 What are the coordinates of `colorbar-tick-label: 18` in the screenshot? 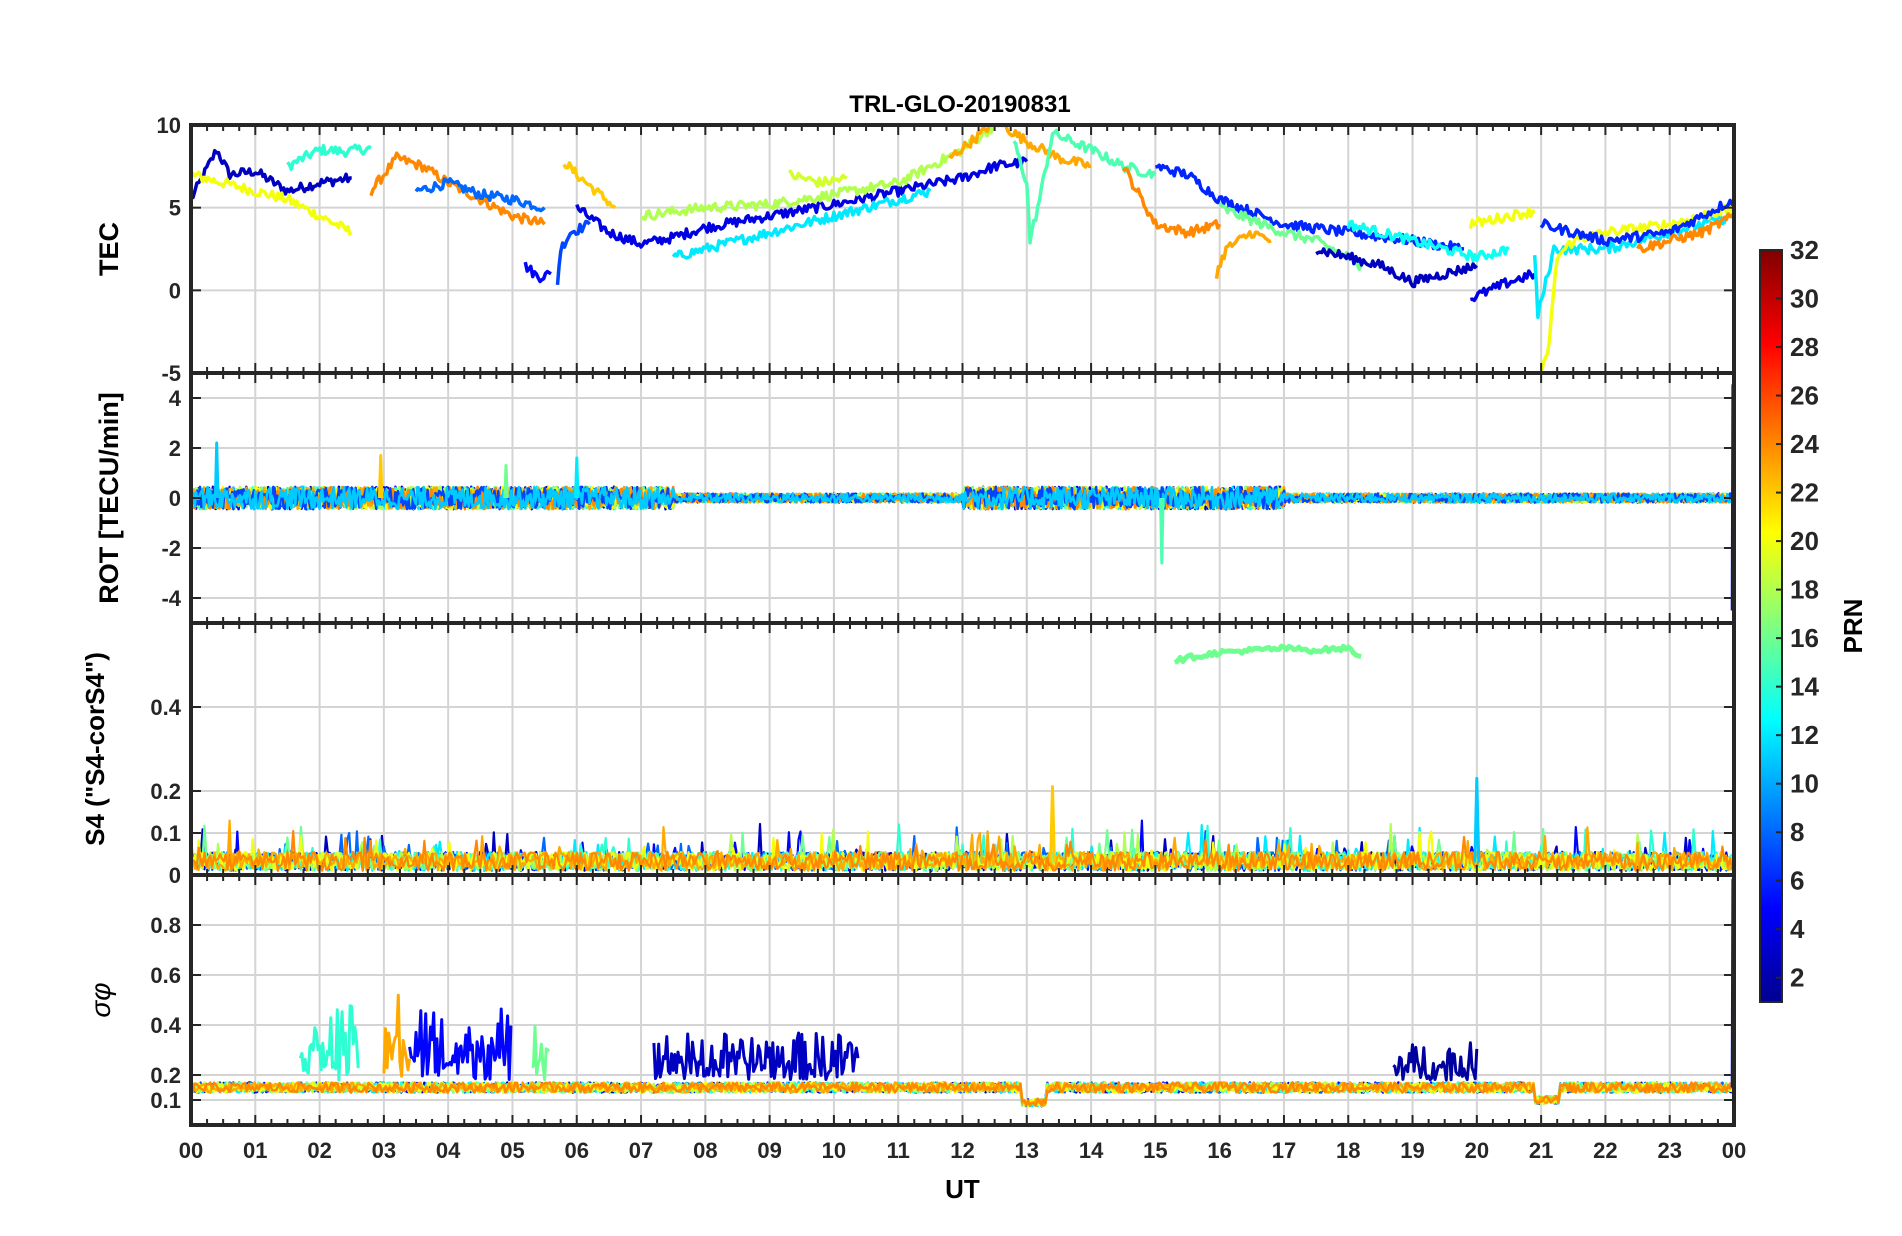 It's located at (1804, 590).